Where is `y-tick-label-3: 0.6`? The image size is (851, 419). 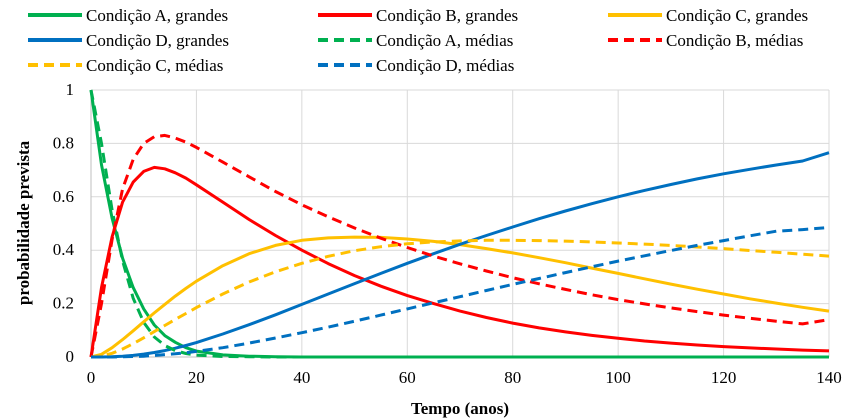
y-tick-label-3: 0.6 is located at coordinates (63, 196).